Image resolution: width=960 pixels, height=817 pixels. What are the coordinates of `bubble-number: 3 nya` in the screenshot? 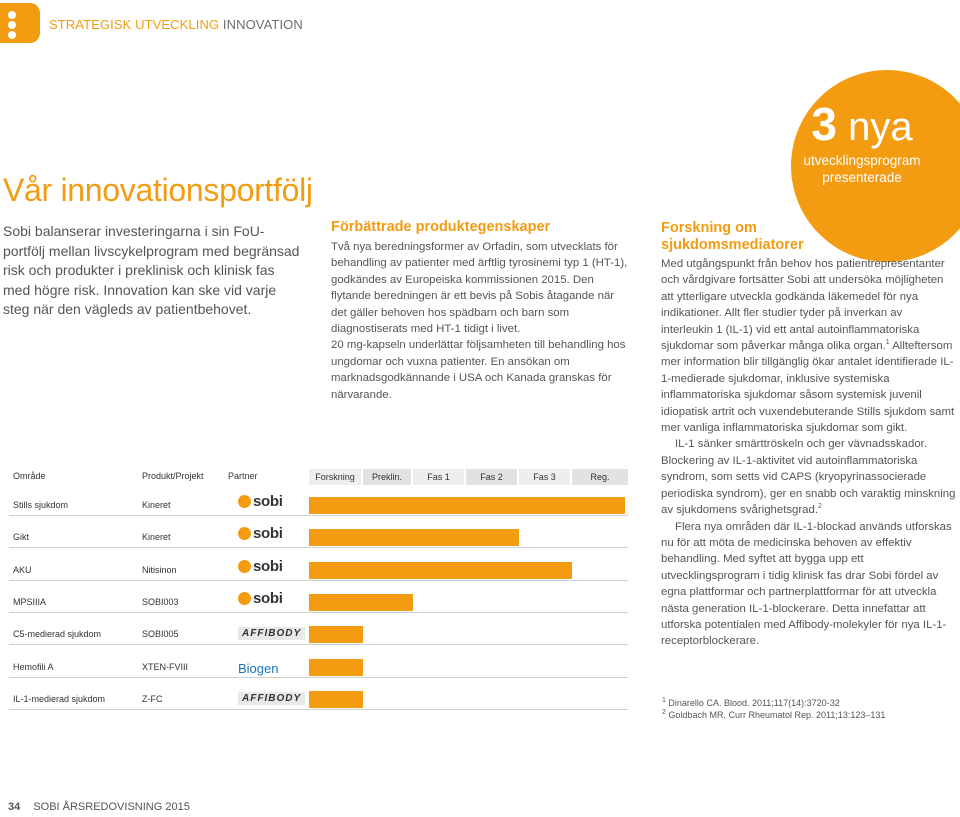 It's located at (875, 125).